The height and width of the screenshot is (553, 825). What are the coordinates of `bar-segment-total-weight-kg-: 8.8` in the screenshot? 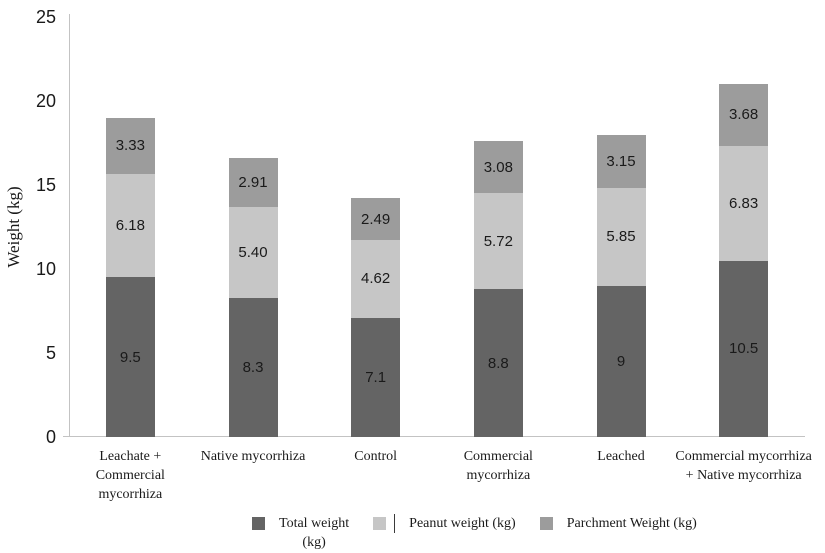 It's located at (498, 363).